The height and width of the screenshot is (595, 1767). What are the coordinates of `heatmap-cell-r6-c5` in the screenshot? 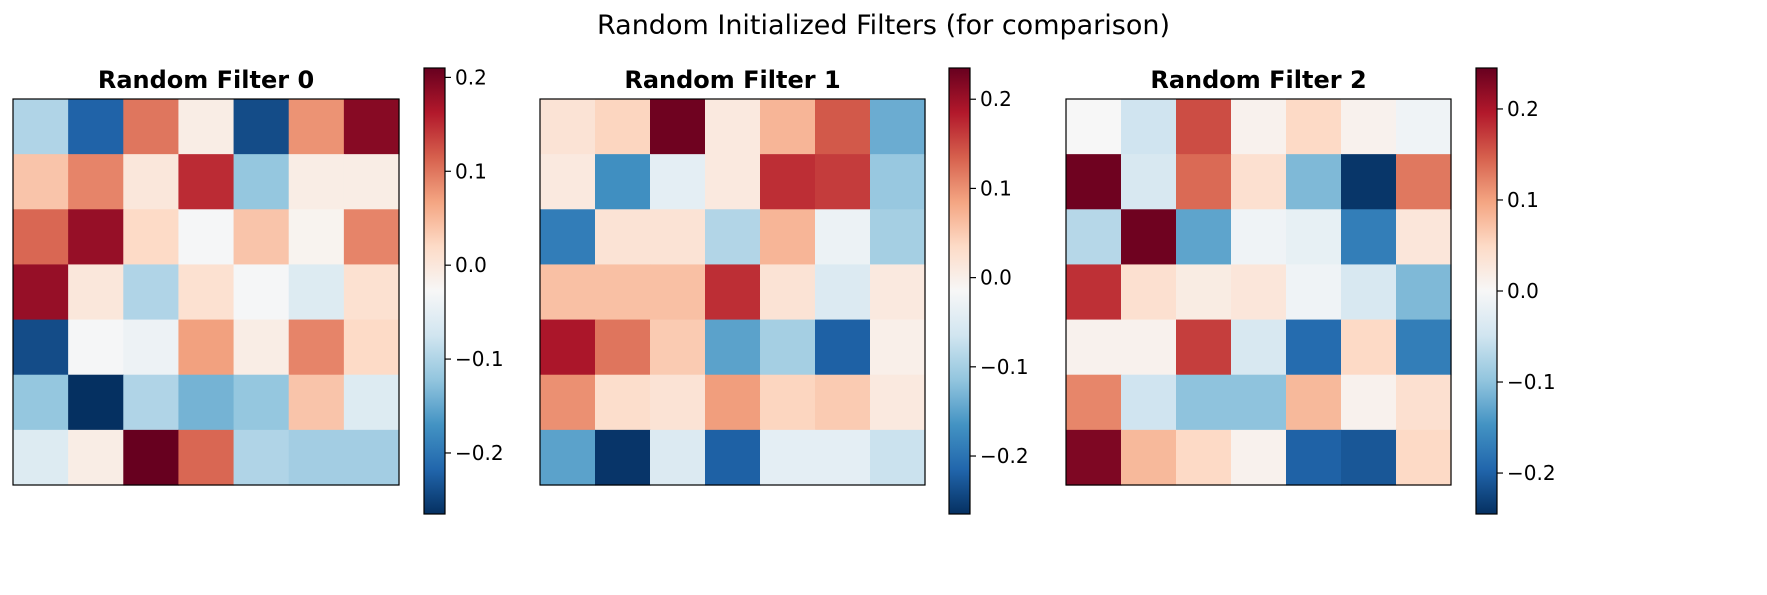 It's located at (316, 457).